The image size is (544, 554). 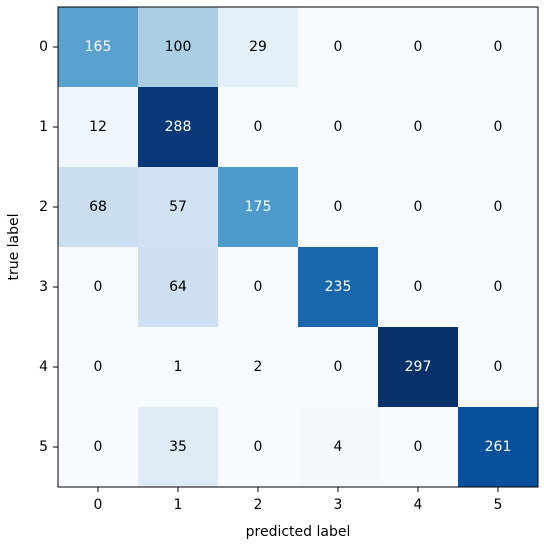 I want to click on y-tick-label: 5, so click(x=43, y=447).